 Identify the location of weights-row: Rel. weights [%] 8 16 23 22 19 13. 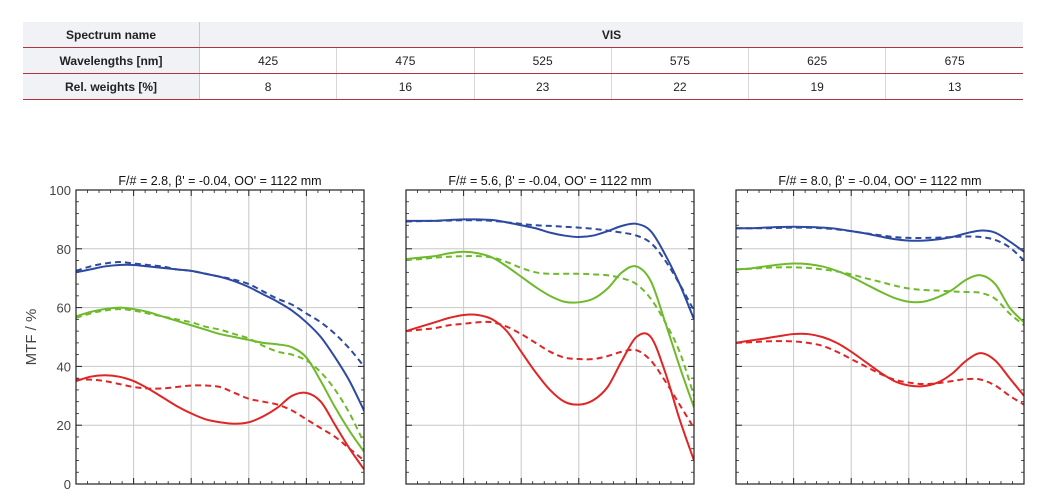
(523, 86).